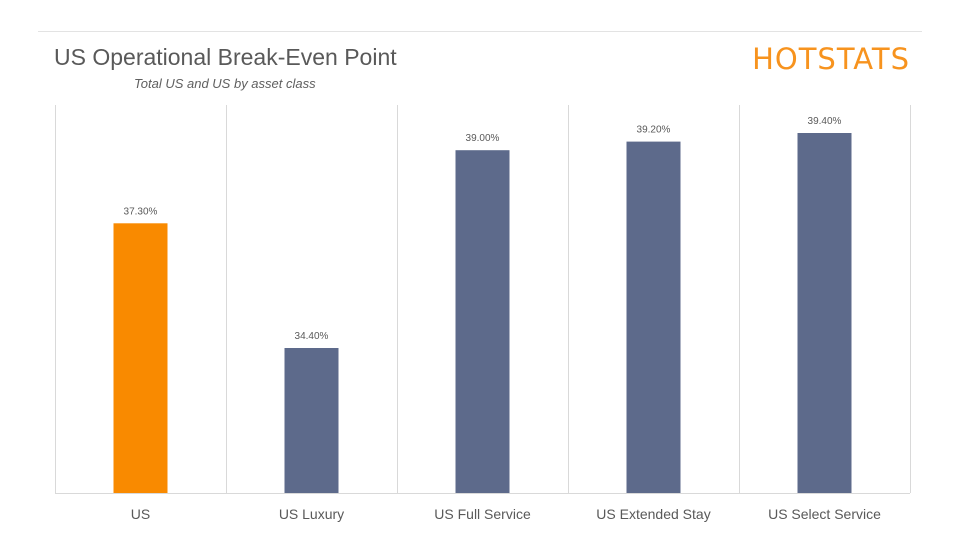 This screenshot has height=540, width=960. What do you see at coordinates (654, 130) in the screenshot?
I see `data-label: 39.20%` at bounding box center [654, 130].